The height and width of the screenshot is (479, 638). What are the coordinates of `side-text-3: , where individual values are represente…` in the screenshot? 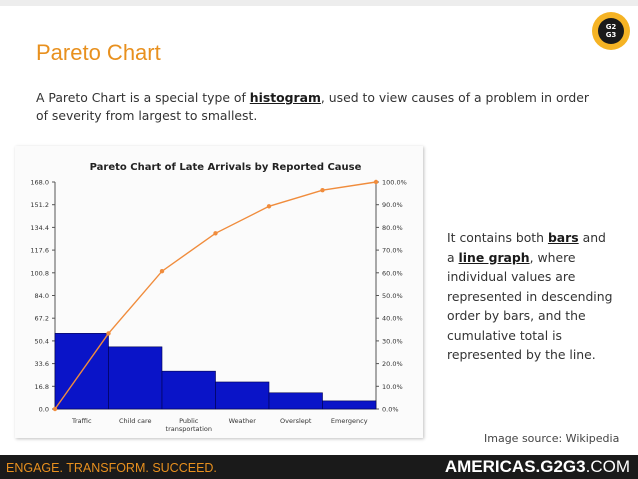 It's located at (530, 306).